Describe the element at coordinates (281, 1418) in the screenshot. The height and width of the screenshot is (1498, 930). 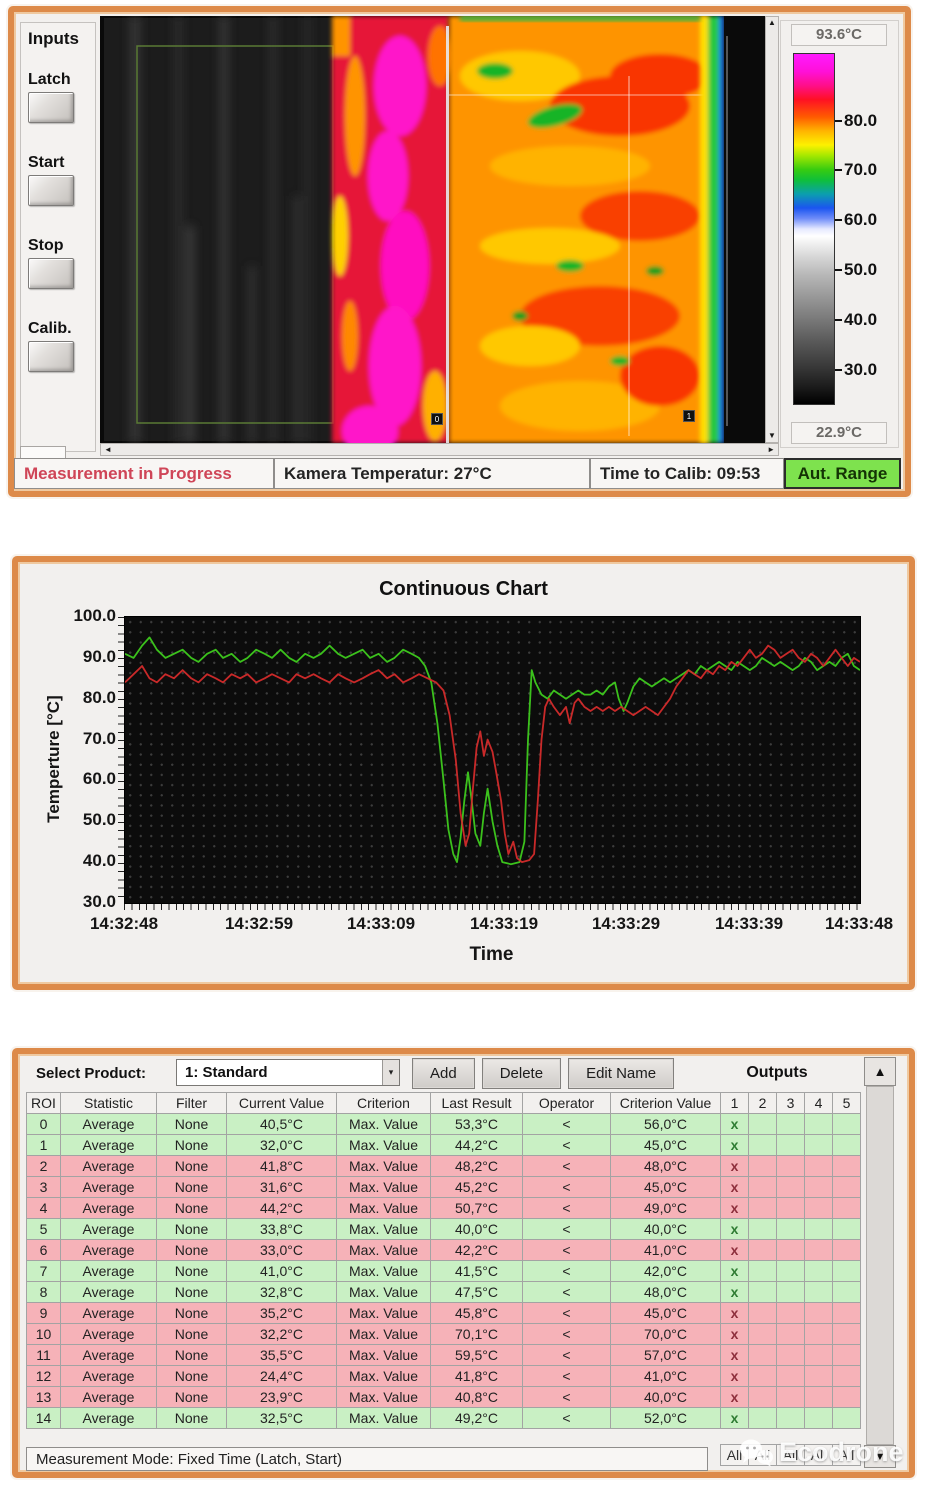
I see `cell-current_value: 32,5°C` at that location.